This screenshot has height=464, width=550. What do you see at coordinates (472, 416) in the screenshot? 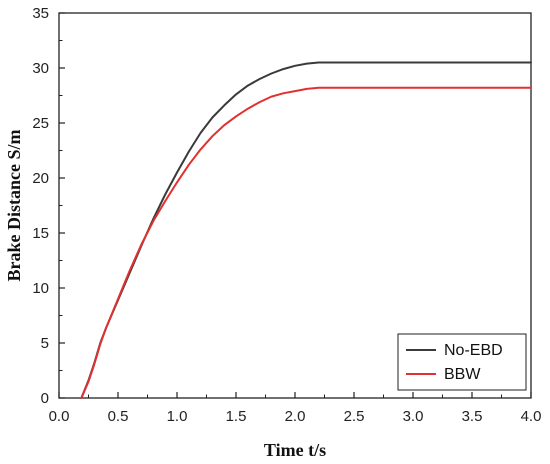
I see `x-tick-label: 3.5` at bounding box center [472, 416].